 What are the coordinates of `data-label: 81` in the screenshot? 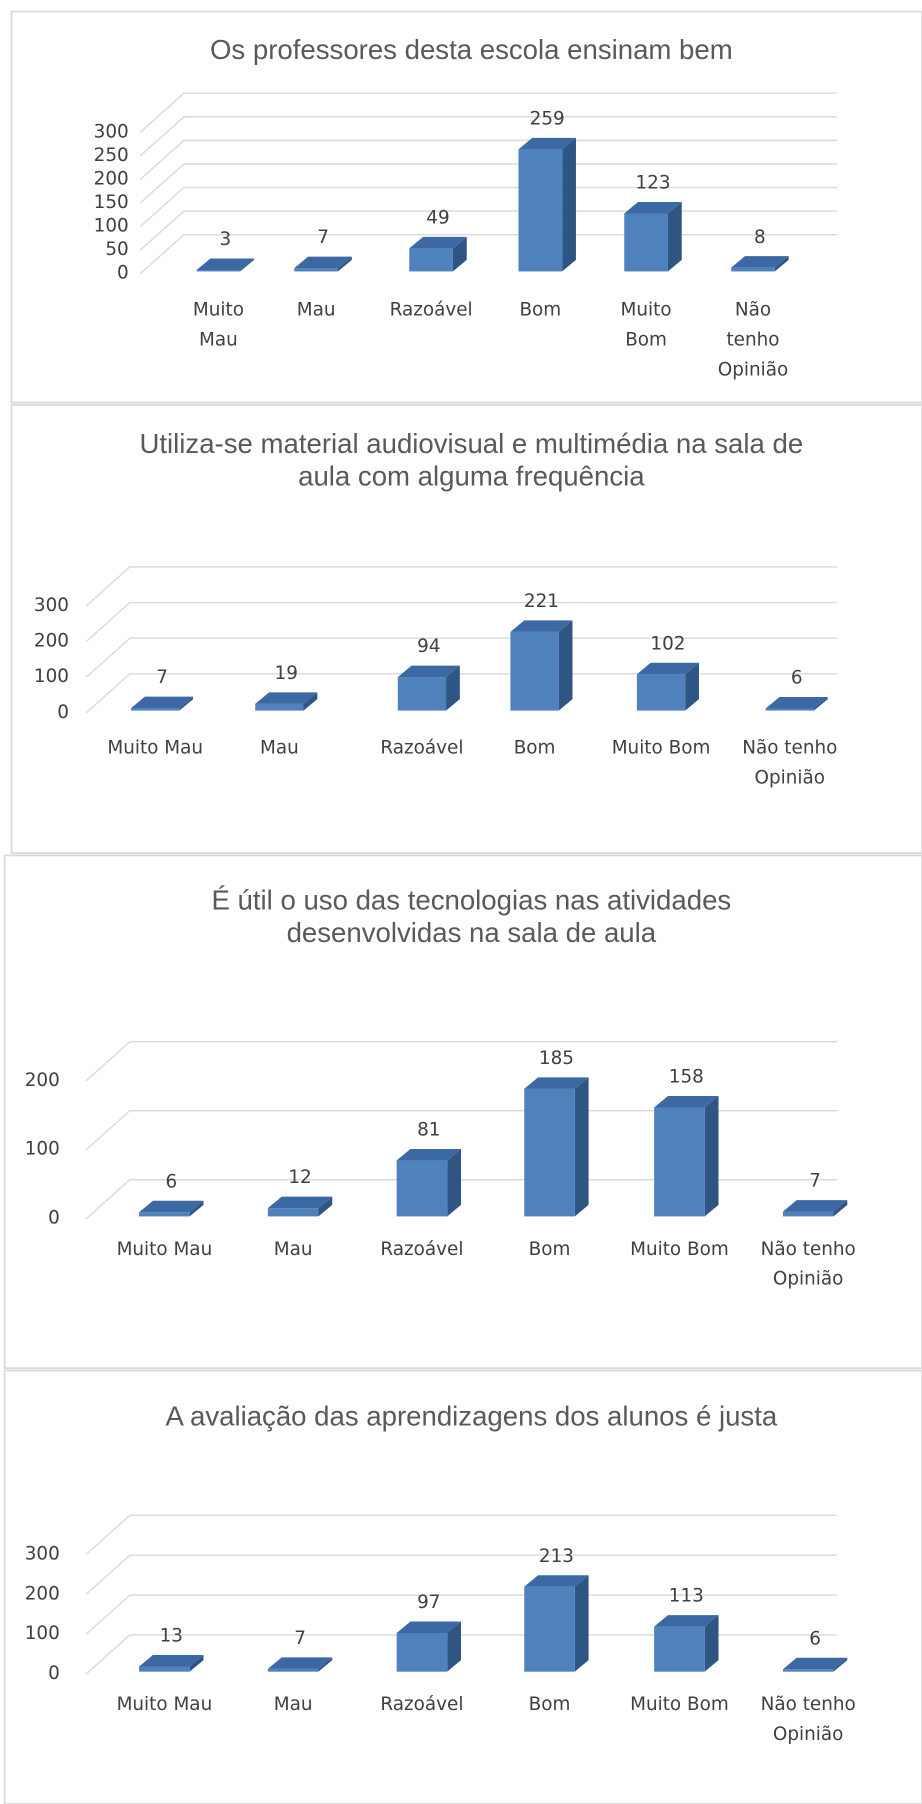 It's located at (428, 1130).